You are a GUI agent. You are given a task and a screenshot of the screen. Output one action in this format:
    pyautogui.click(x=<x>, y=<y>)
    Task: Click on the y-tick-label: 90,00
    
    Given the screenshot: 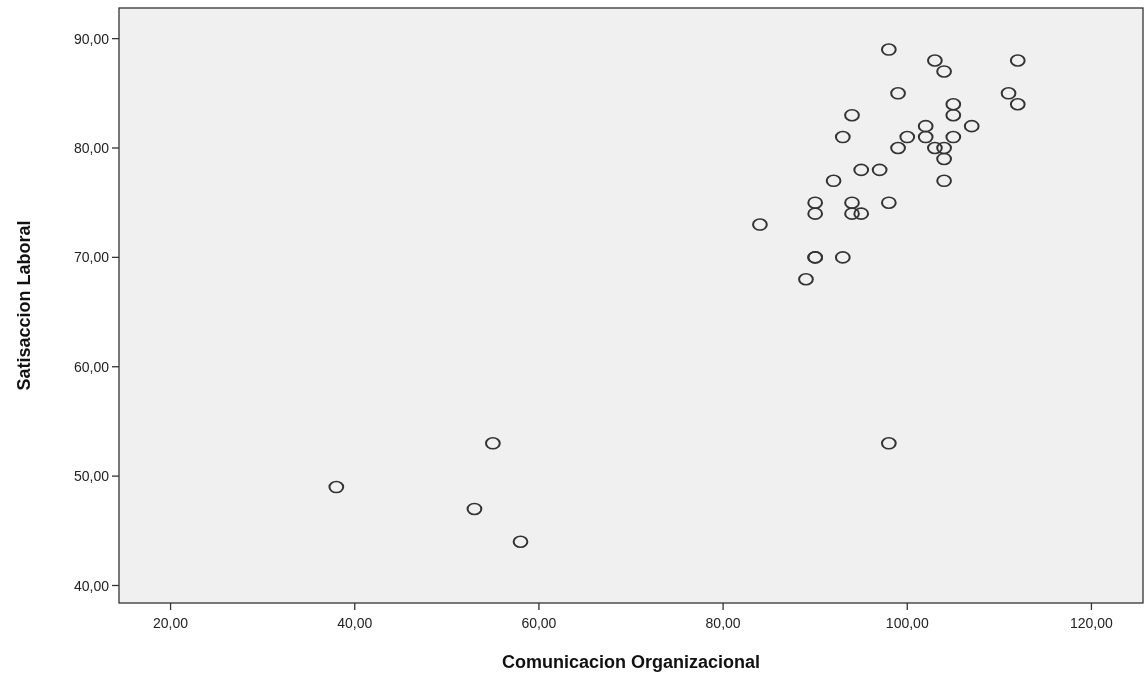 What is the action you would take?
    pyautogui.click(x=91, y=38)
    